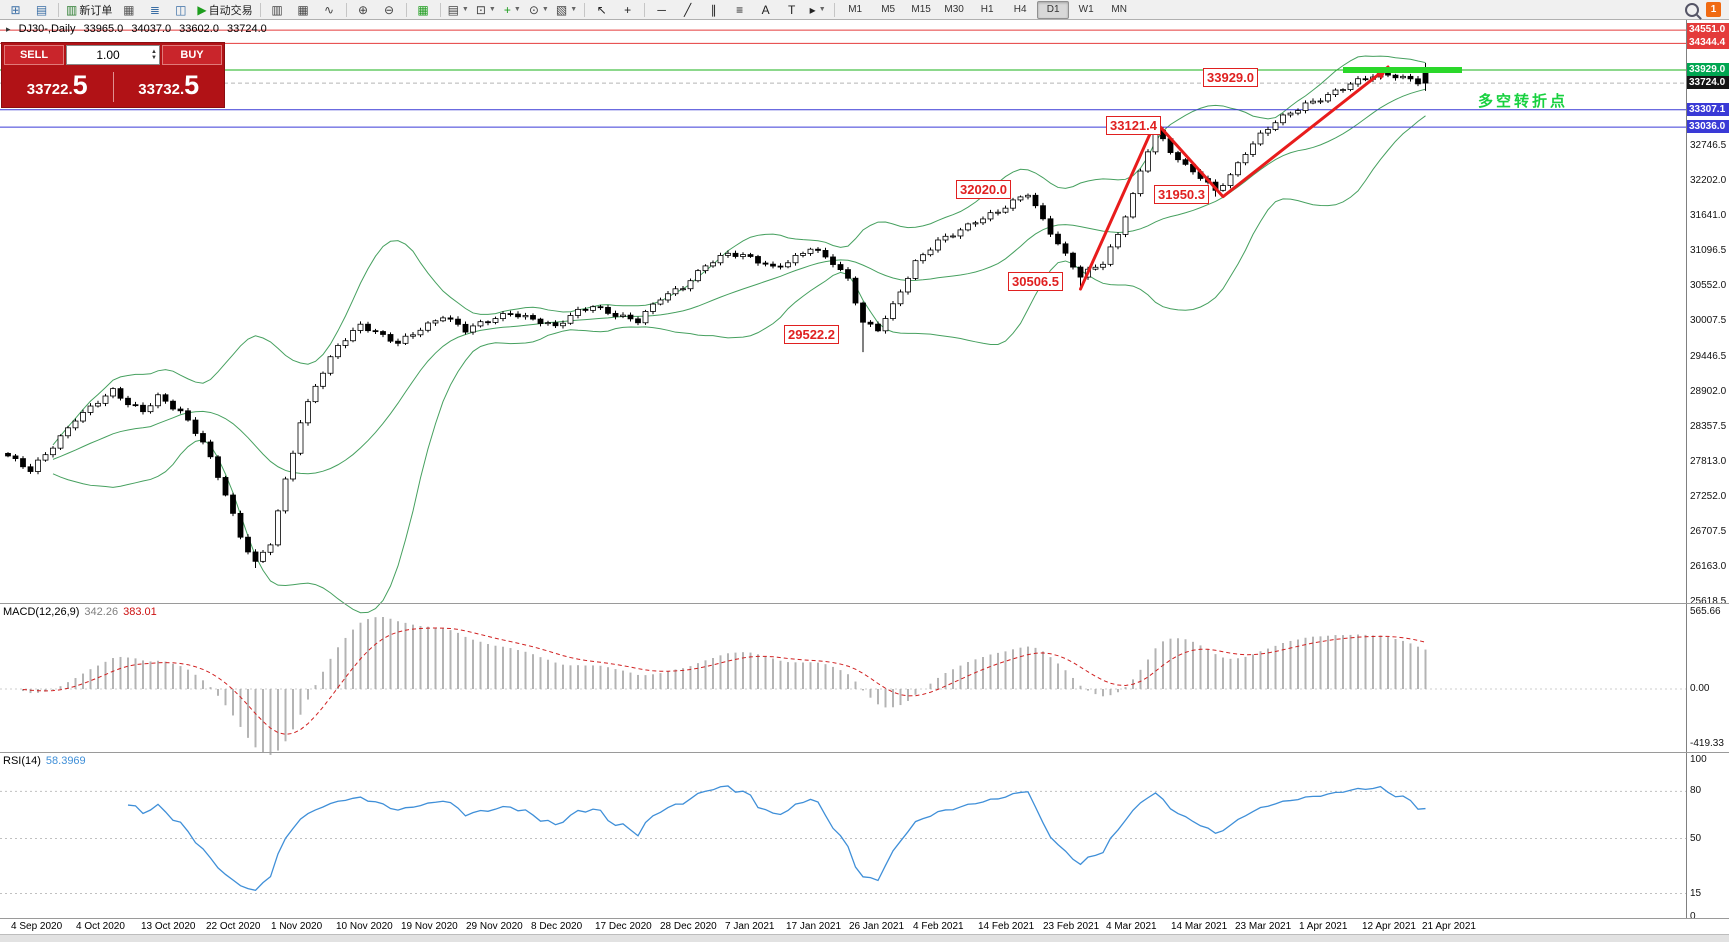  Describe the element at coordinates (202, 9) in the screenshot. I see `auto-trading-button: ▶` at that location.